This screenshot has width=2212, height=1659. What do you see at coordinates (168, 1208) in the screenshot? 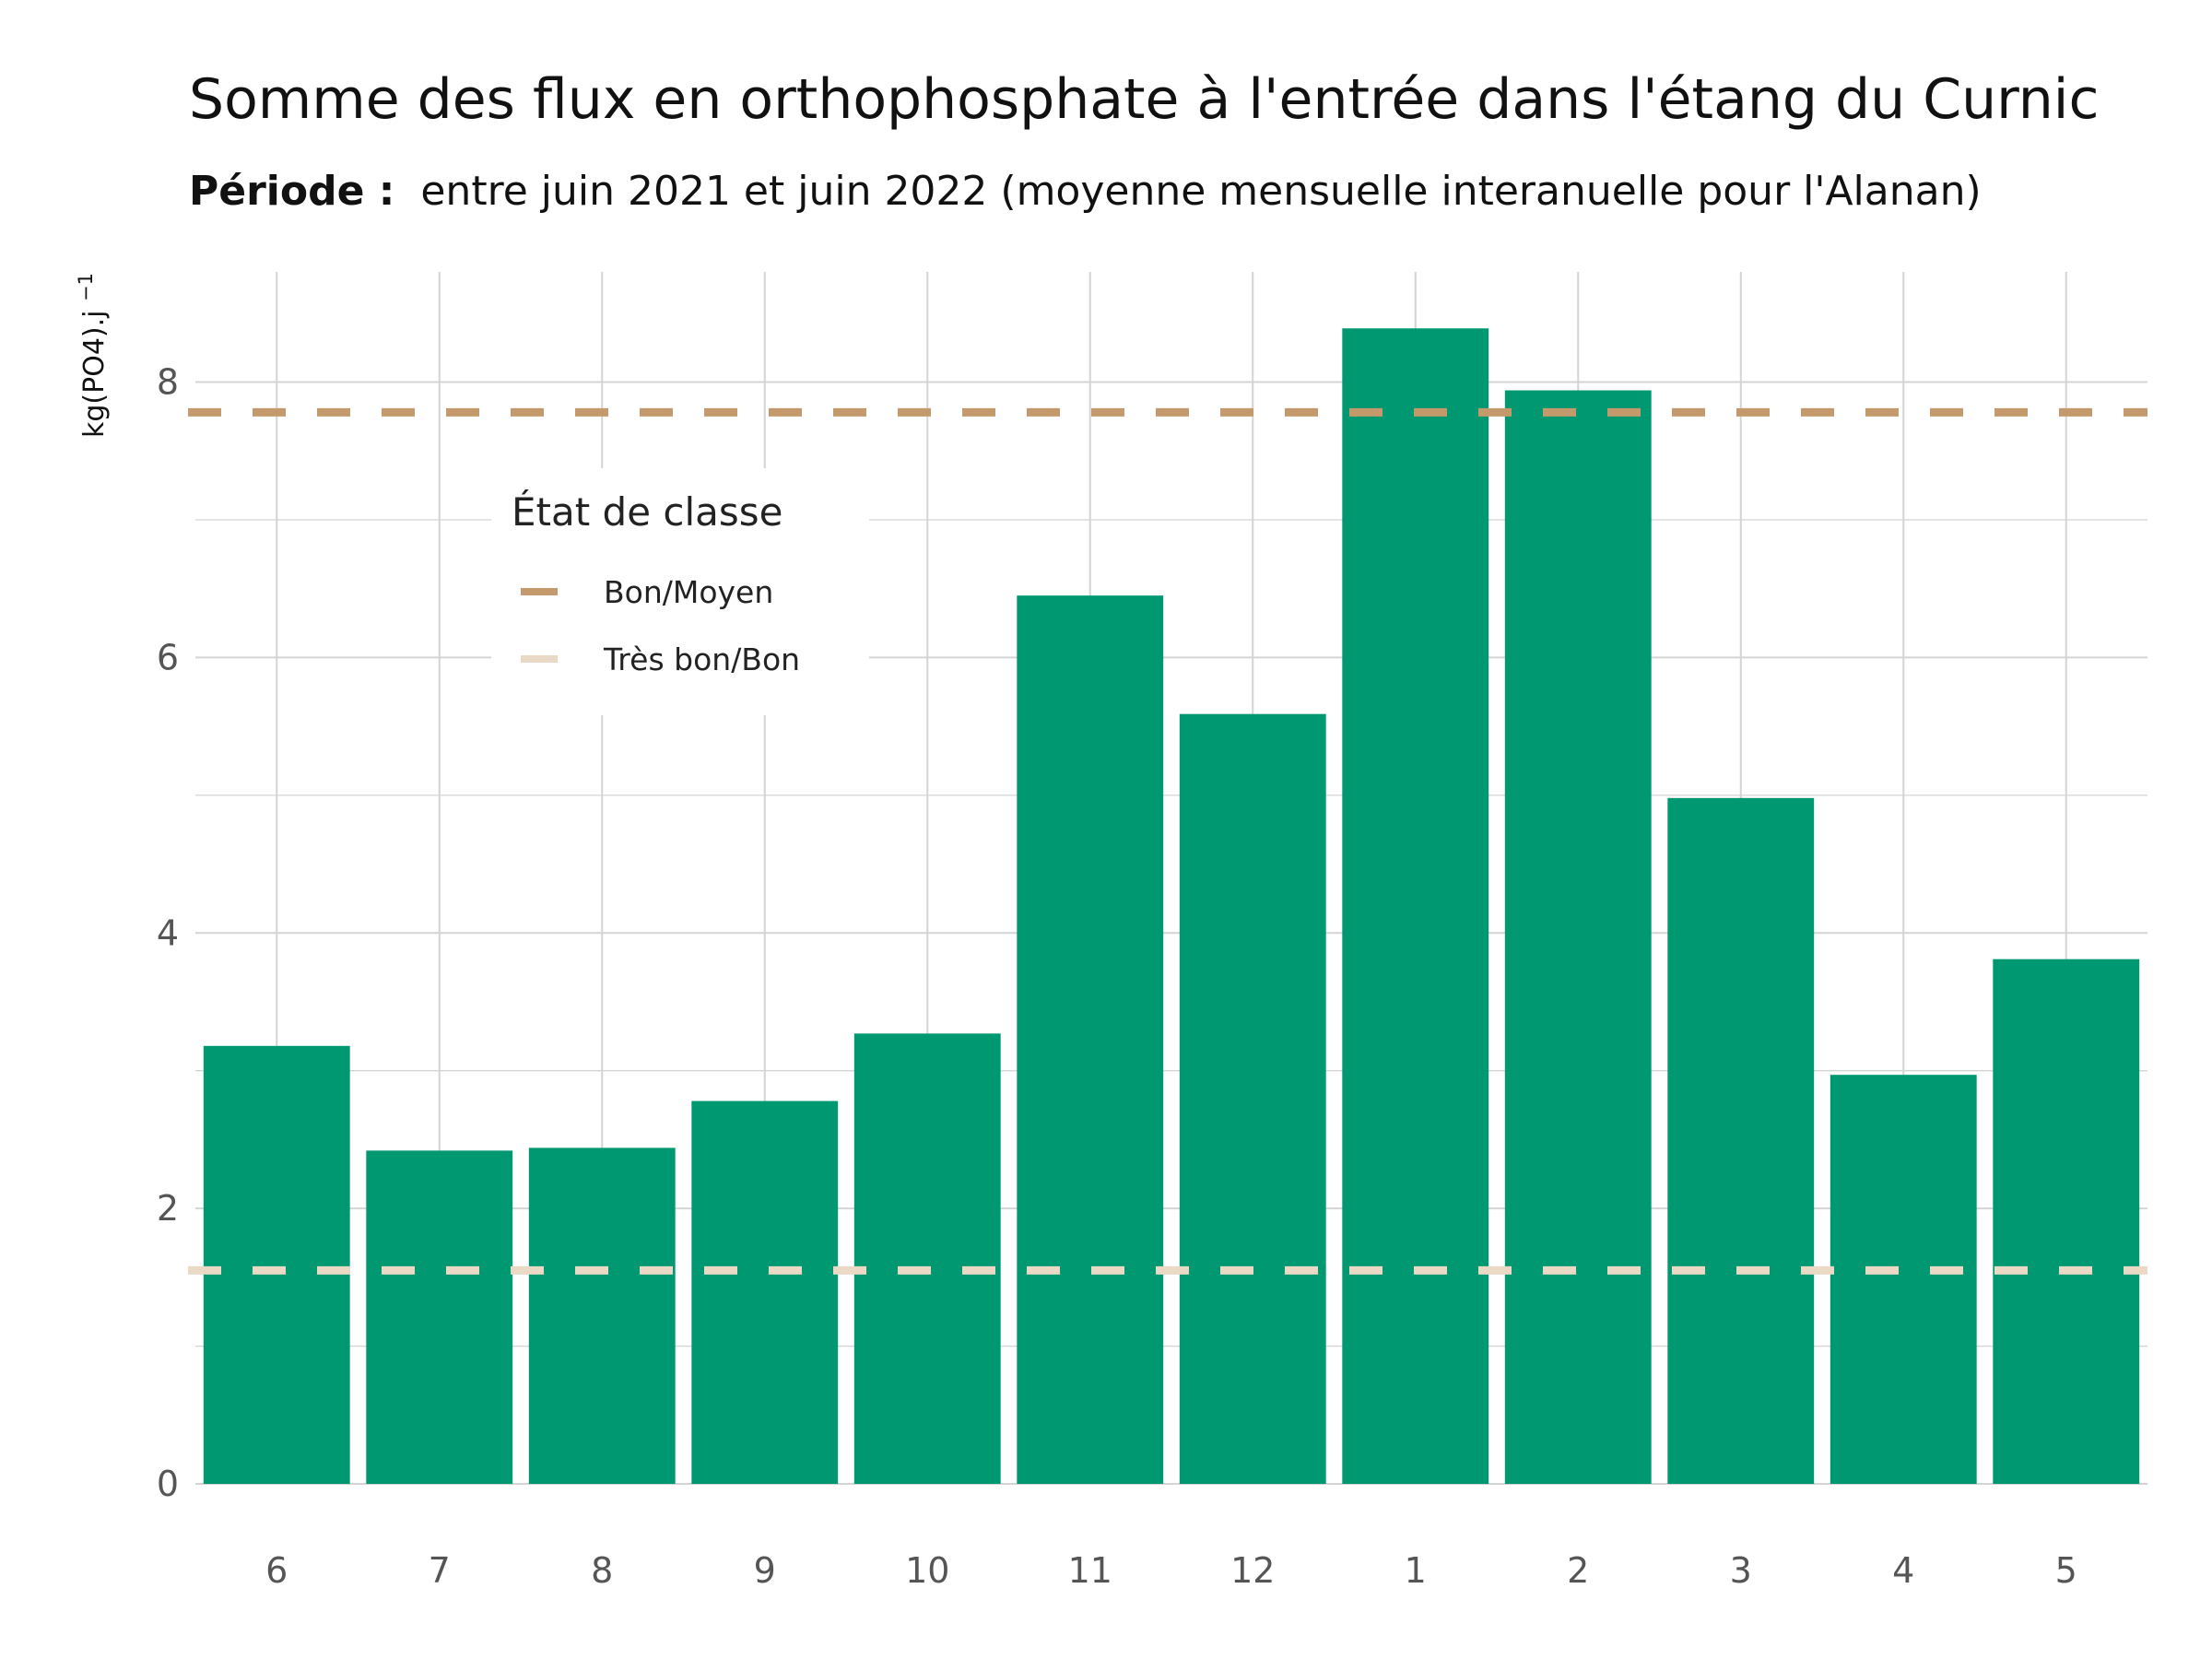
I see `y-tick-label: 2` at bounding box center [168, 1208].